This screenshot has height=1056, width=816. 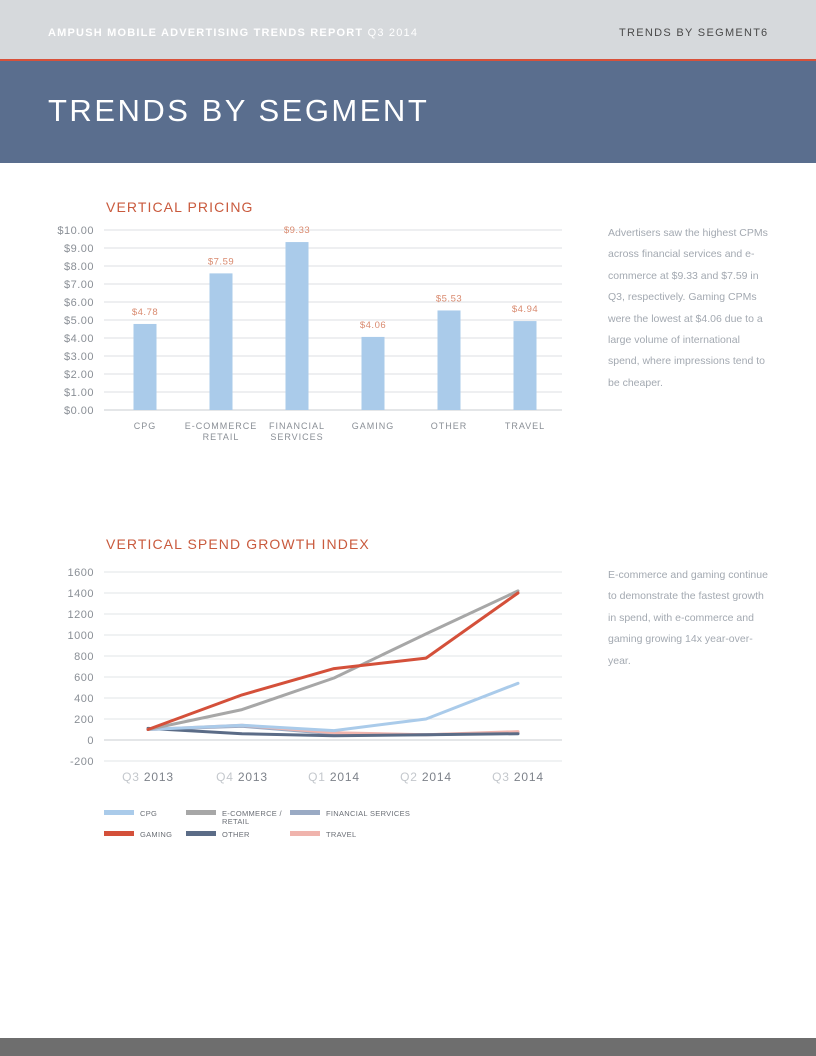 What do you see at coordinates (690, 33) in the screenshot?
I see `header-section-name: TRENDS BY SEGMENT` at bounding box center [690, 33].